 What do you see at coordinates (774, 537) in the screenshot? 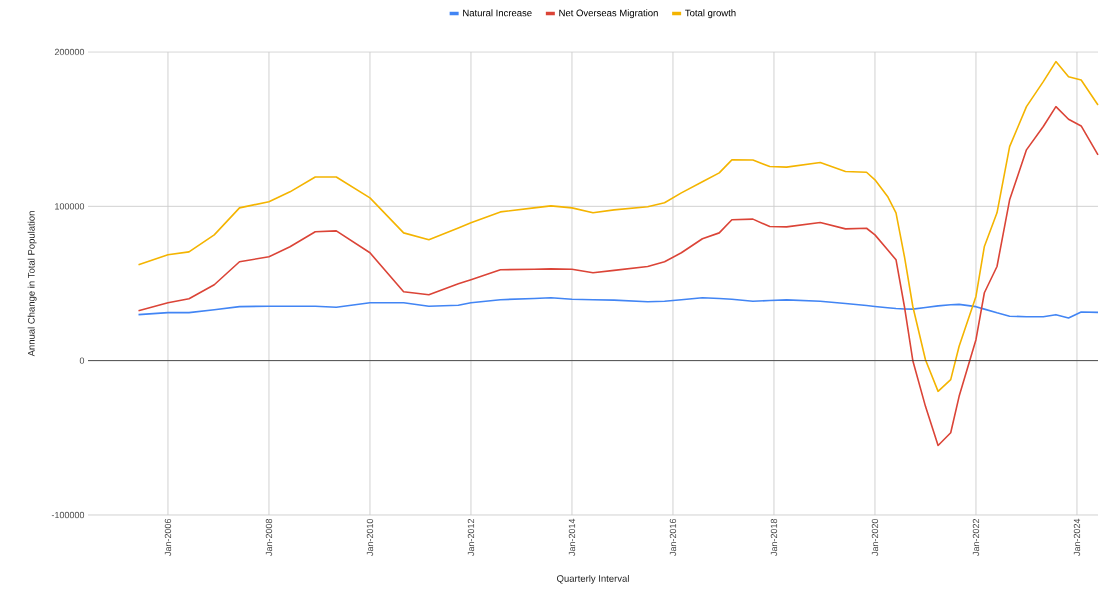
I see `x-tick-label: Jan-2018` at bounding box center [774, 537].